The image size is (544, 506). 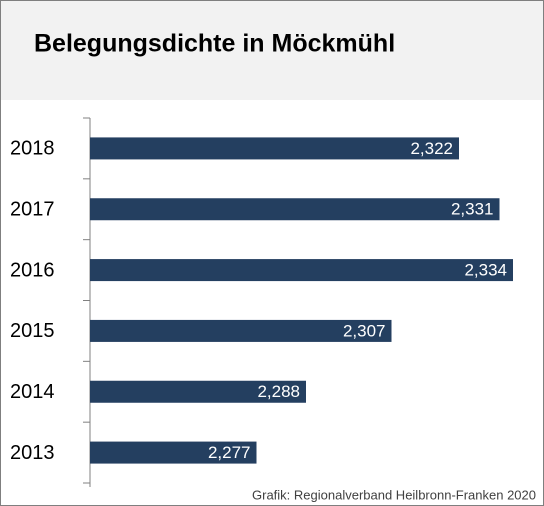 What do you see at coordinates (472, 209) in the screenshot?
I see `value-label: 2,331` at bounding box center [472, 209].